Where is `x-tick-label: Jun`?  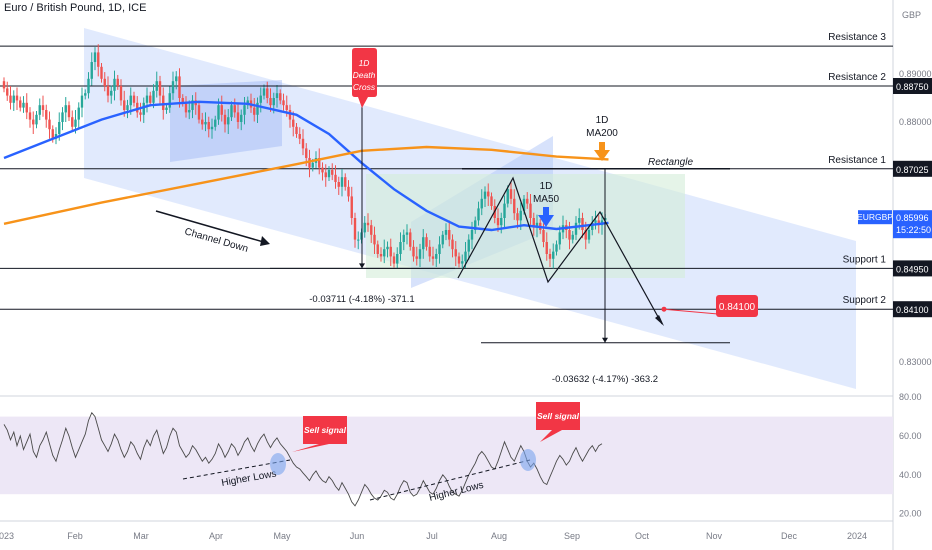 x-tick-label: Jun is located at coordinates (357, 536).